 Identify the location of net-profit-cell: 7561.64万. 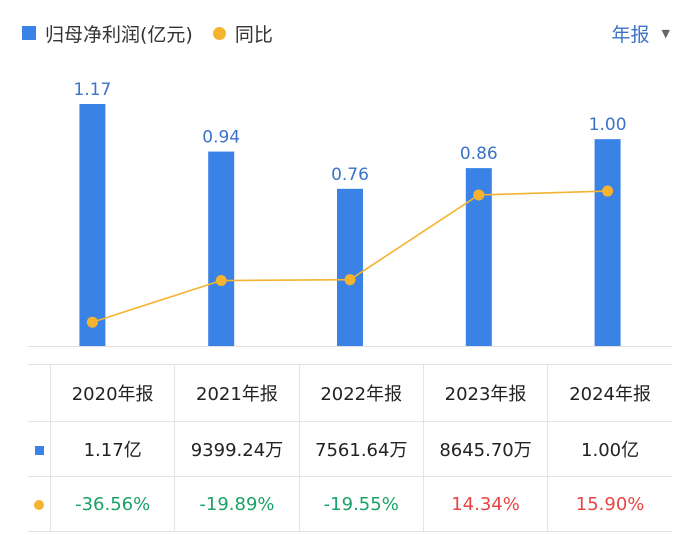
(361, 449).